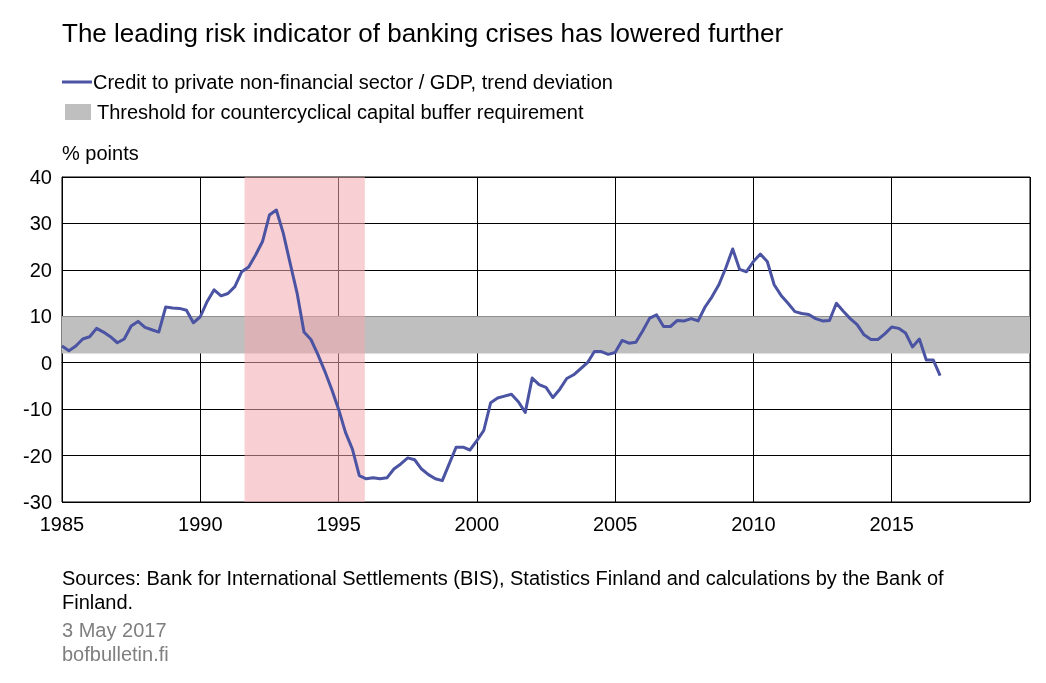 This screenshot has width=1046, height=683. I want to click on source-note: Sources: Bank for International Settlements (BIS), Statistics Finland and calculations by the Bank of Finland., so click(506, 590).